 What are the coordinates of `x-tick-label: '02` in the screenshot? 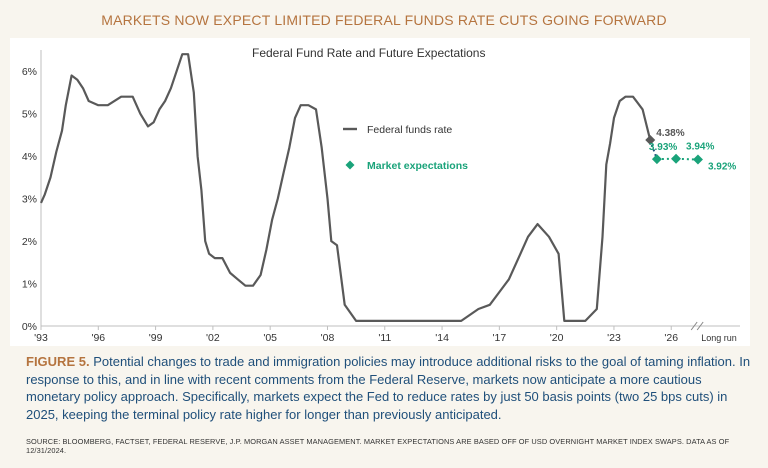 It's located at (213, 338).